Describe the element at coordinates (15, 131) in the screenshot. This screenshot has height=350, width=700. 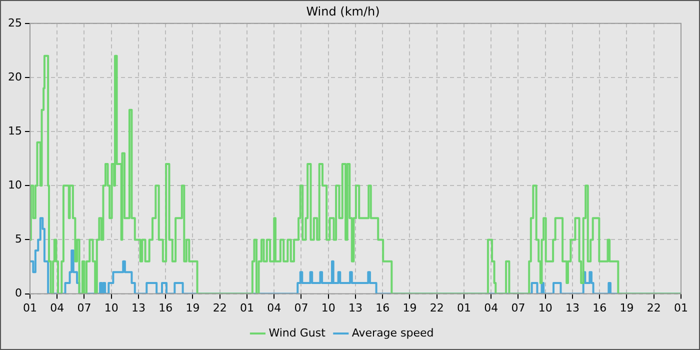
I see `y-tick-label: 15` at that location.